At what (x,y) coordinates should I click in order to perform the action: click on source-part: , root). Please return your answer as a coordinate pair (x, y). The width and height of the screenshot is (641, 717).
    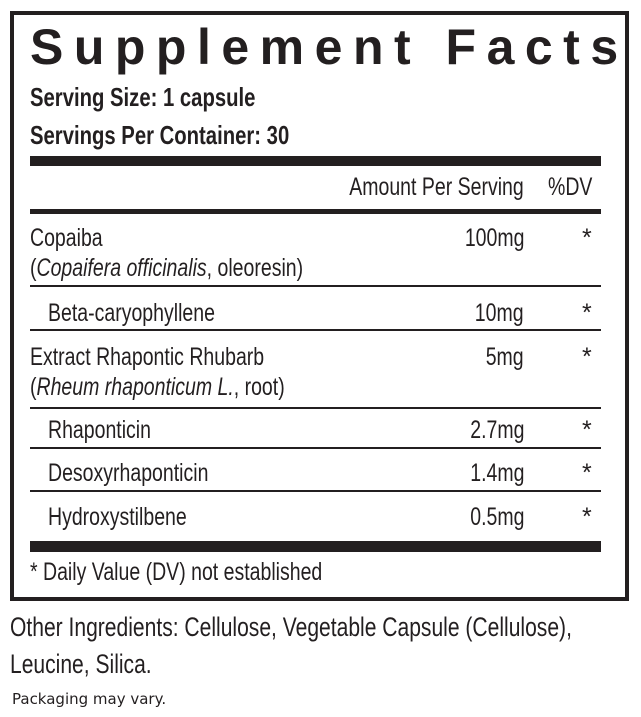
    Looking at the image, I should click on (259, 387).